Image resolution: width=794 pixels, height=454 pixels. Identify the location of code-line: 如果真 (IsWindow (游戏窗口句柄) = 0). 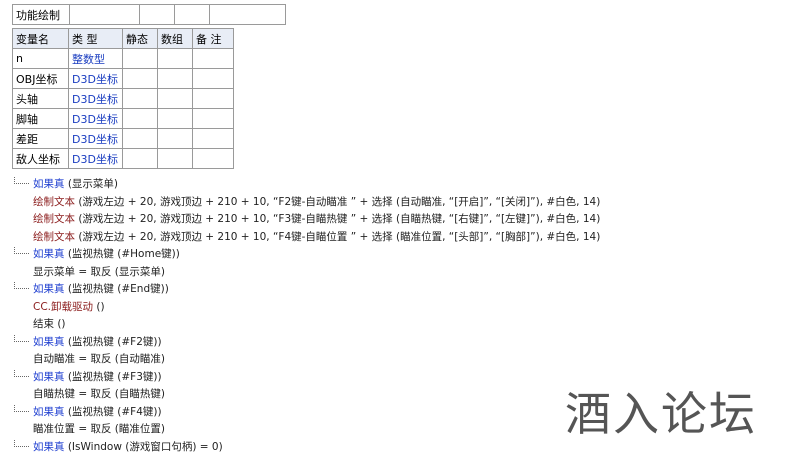
(128, 446).